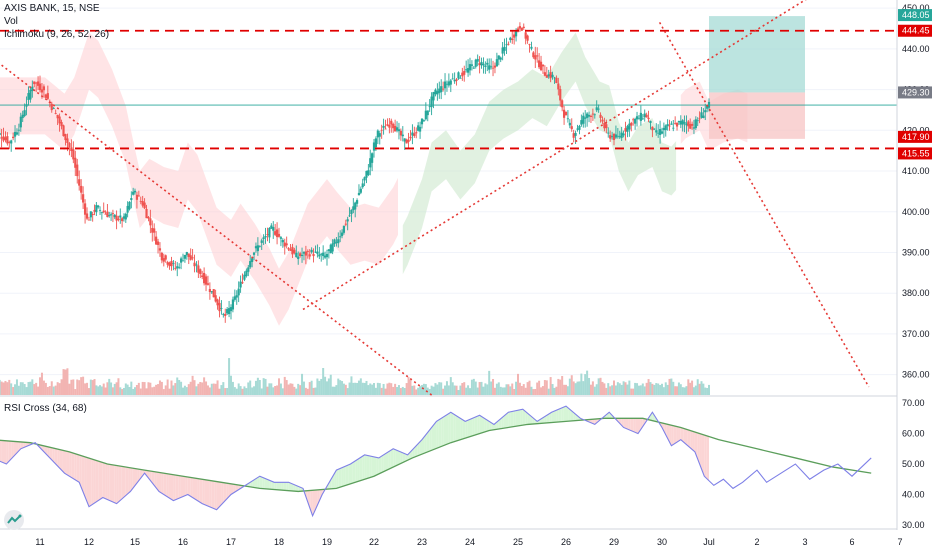 The height and width of the screenshot is (555, 932). I want to click on symbol-title: AXIS BANK, 15, NSE, so click(52, 8).